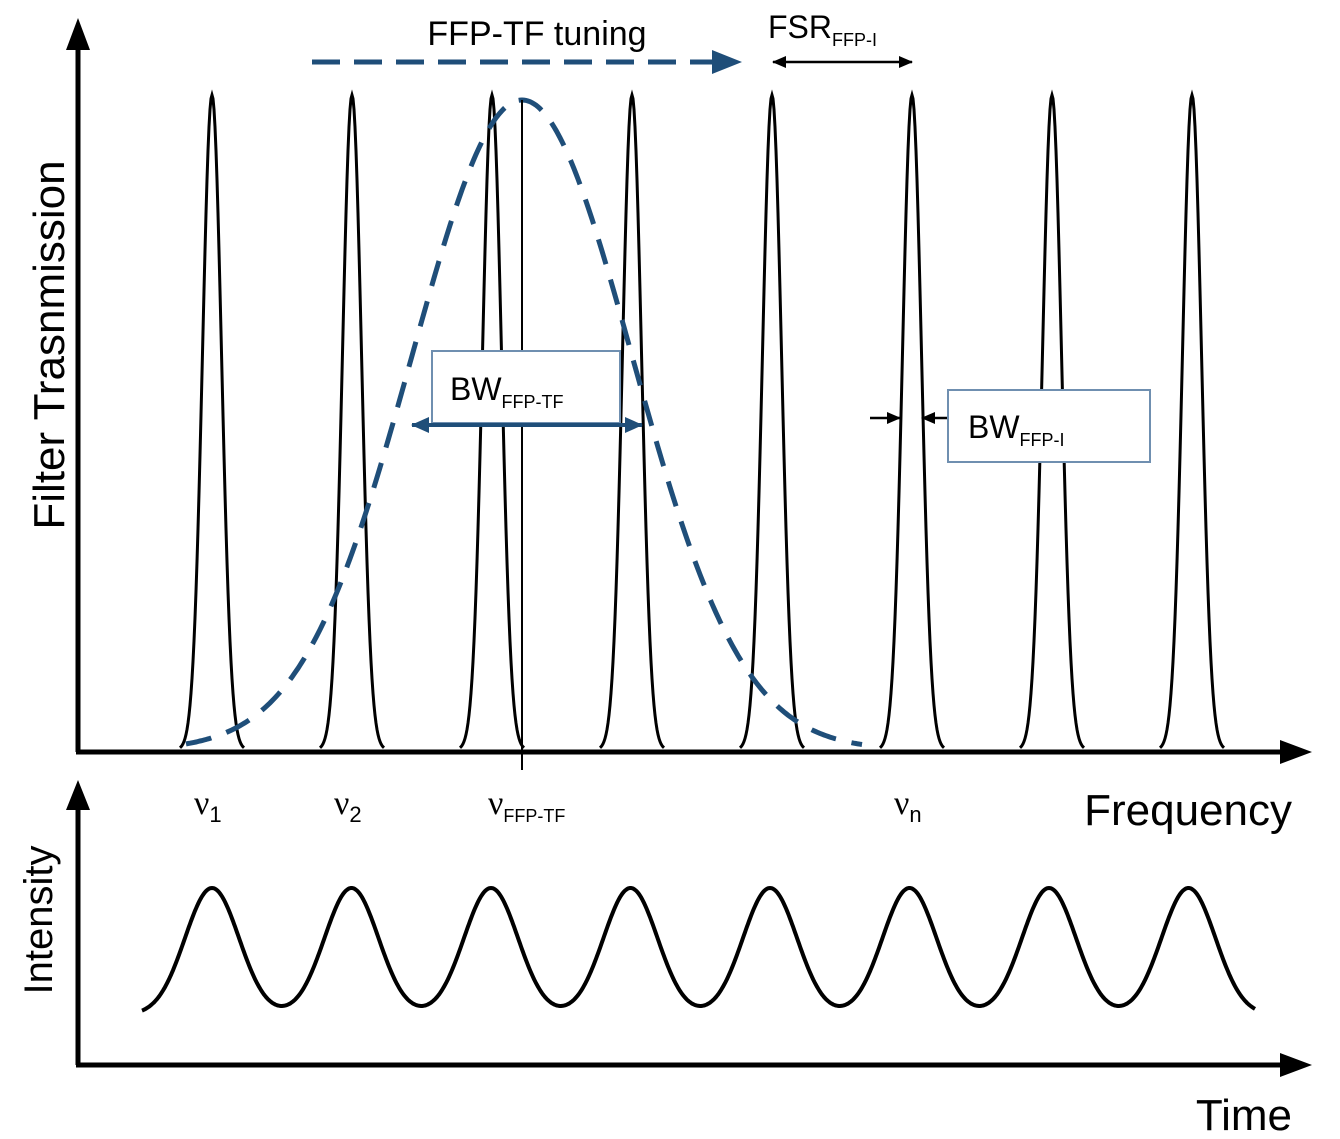  Describe the element at coordinates (39, 920) in the screenshot. I see `bottom-y-axis-label: Intensity` at that location.